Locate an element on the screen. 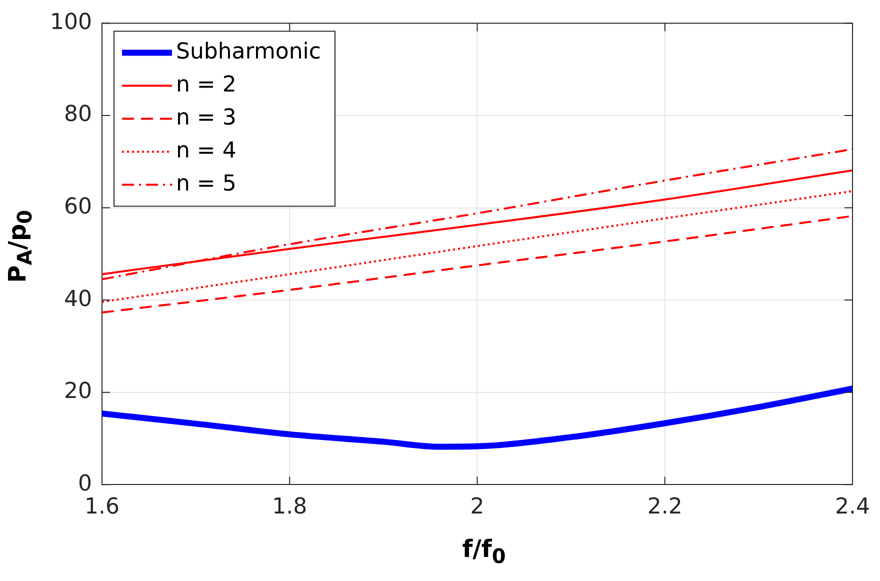 Image resolution: width=880 pixels, height=581 pixels. y-tick-label: 60 is located at coordinates (78, 207).